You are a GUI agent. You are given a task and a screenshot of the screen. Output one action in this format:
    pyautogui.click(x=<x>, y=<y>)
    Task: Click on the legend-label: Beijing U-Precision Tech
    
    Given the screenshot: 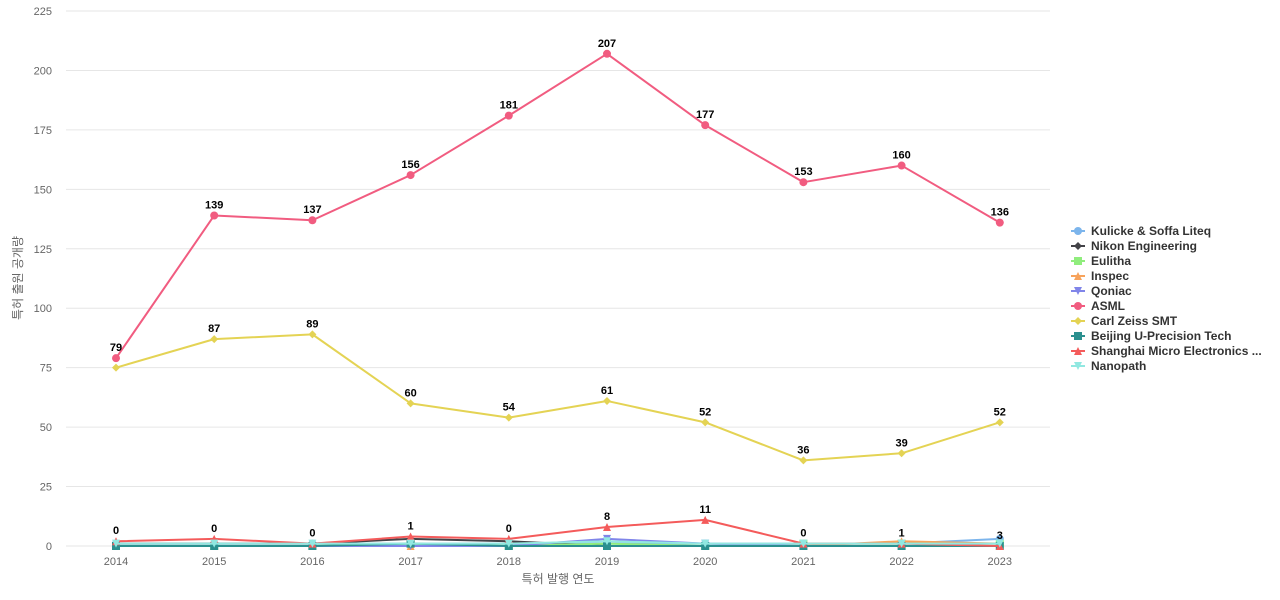 What is the action you would take?
    pyautogui.click(x=1161, y=336)
    